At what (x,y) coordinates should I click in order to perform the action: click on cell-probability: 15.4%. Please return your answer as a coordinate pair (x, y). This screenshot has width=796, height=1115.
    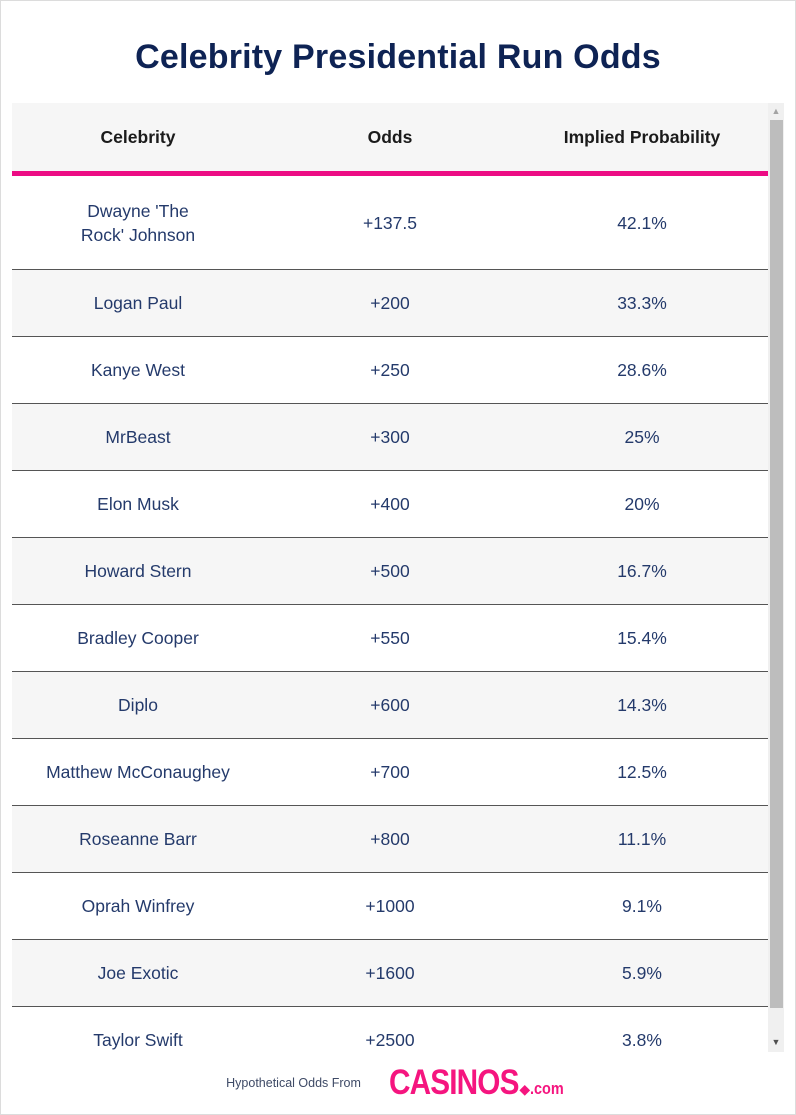
    Looking at the image, I should click on (642, 638).